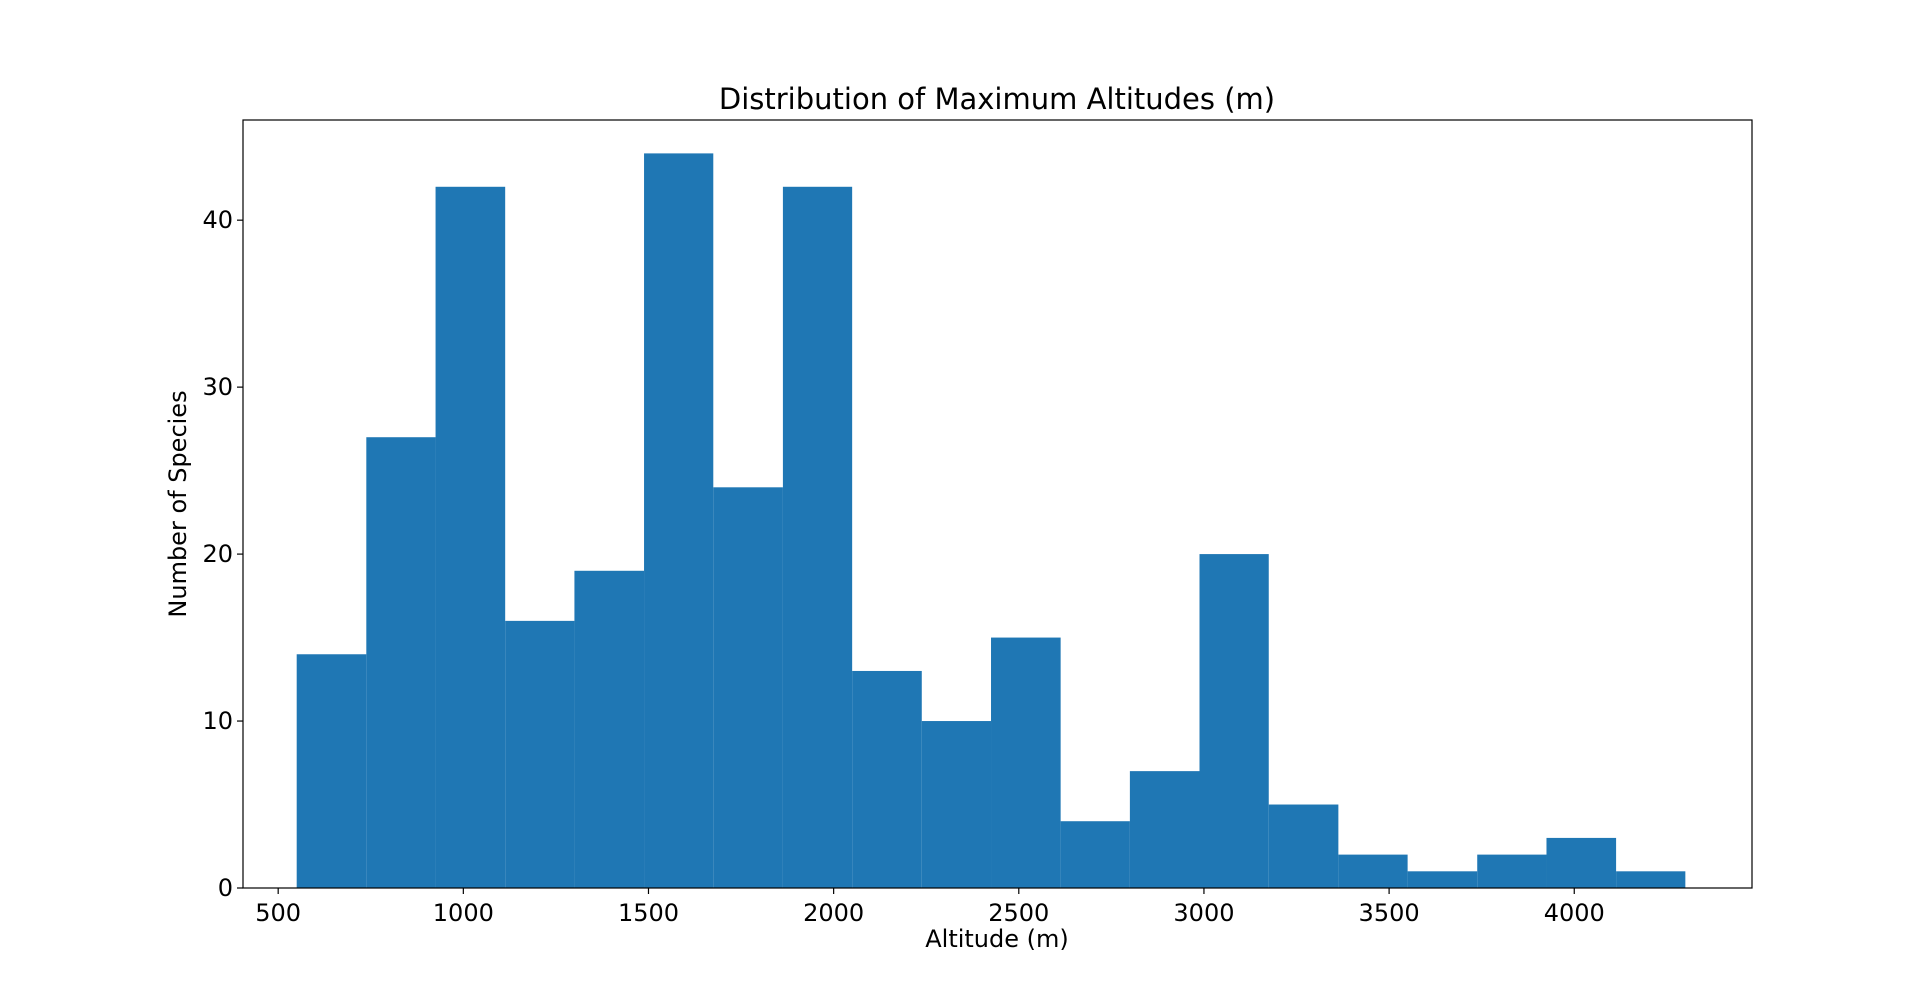  Describe the element at coordinates (648, 913) in the screenshot. I see `x-tick-label: 1500` at that location.